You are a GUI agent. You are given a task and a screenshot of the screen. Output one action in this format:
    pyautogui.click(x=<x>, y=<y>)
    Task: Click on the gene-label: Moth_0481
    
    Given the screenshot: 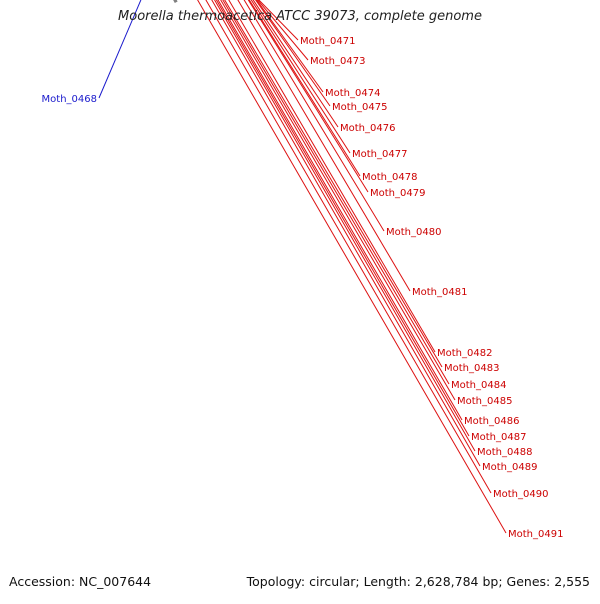 What is the action you would take?
    pyautogui.click(x=439, y=292)
    